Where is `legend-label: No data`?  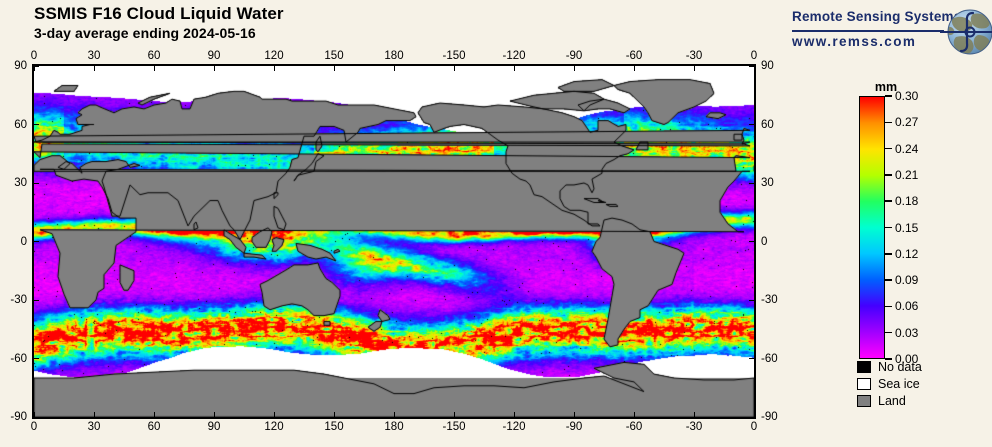
legend-label: No data is located at coordinates (900, 366).